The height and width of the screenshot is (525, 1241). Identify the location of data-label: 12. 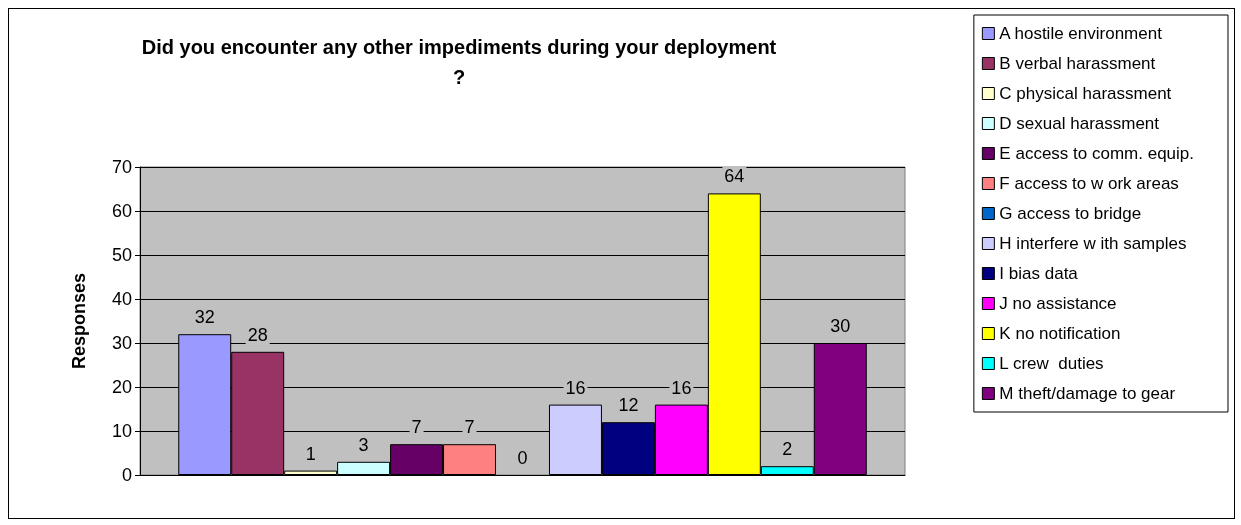
(628, 405).